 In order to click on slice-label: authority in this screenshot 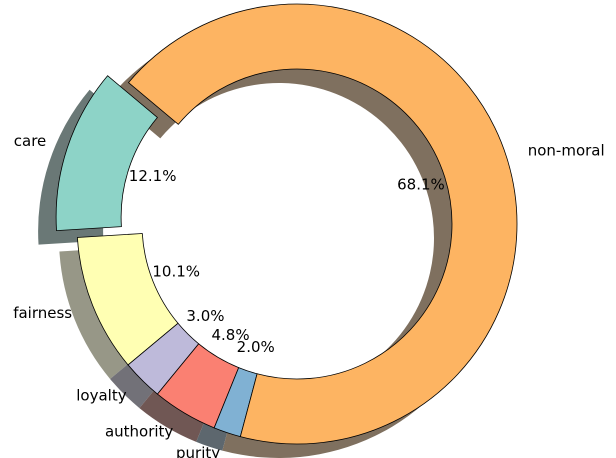, I will do `click(139, 431)`.